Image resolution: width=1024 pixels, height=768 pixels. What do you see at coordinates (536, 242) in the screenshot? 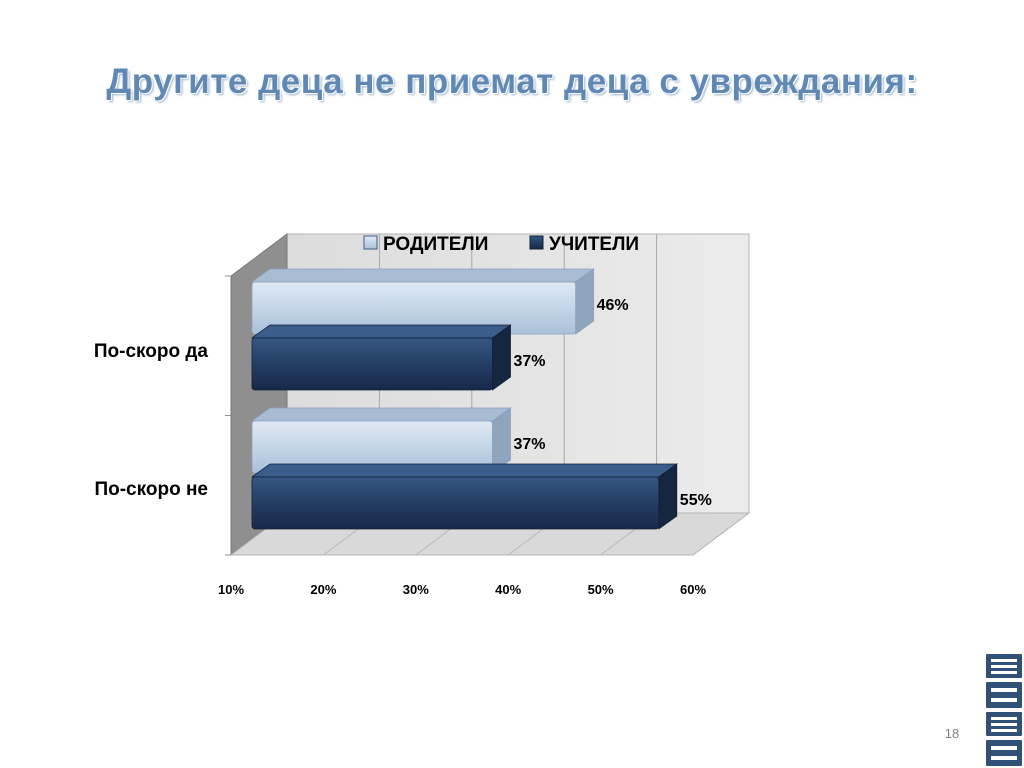
I see `legend-swatch-teachers` at bounding box center [536, 242].